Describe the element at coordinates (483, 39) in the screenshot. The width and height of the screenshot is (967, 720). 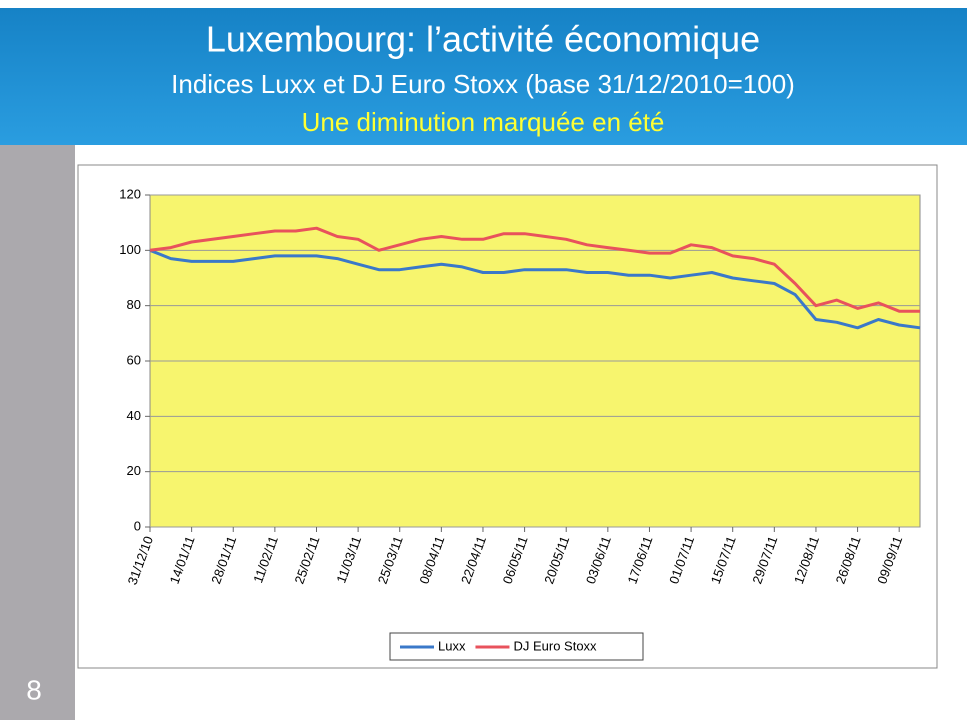
I see `slide-title: Luxembourg: l’activité économique` at that location.